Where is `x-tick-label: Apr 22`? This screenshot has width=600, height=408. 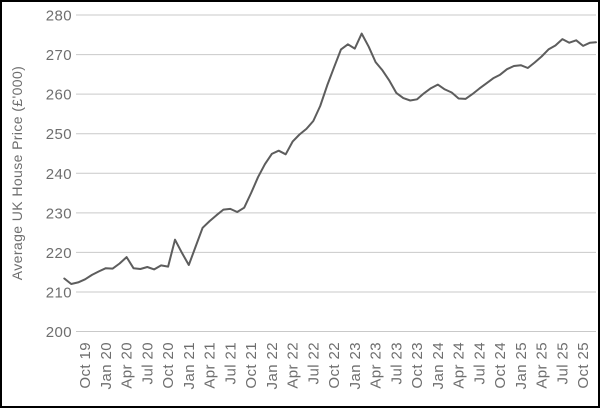 x-tick-label: Apr 22 is located at coordinates (293, 365).